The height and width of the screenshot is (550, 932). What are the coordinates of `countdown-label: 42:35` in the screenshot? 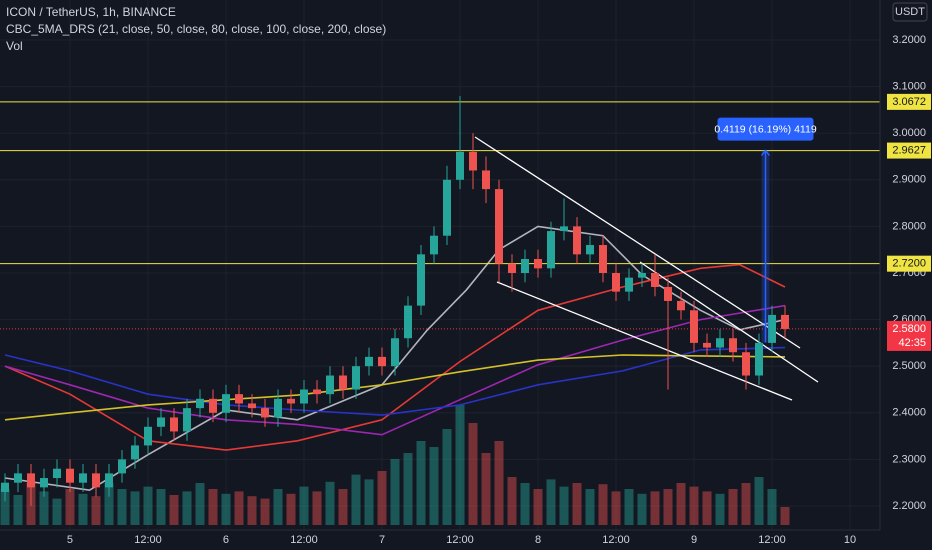 It's located at (912, 343).